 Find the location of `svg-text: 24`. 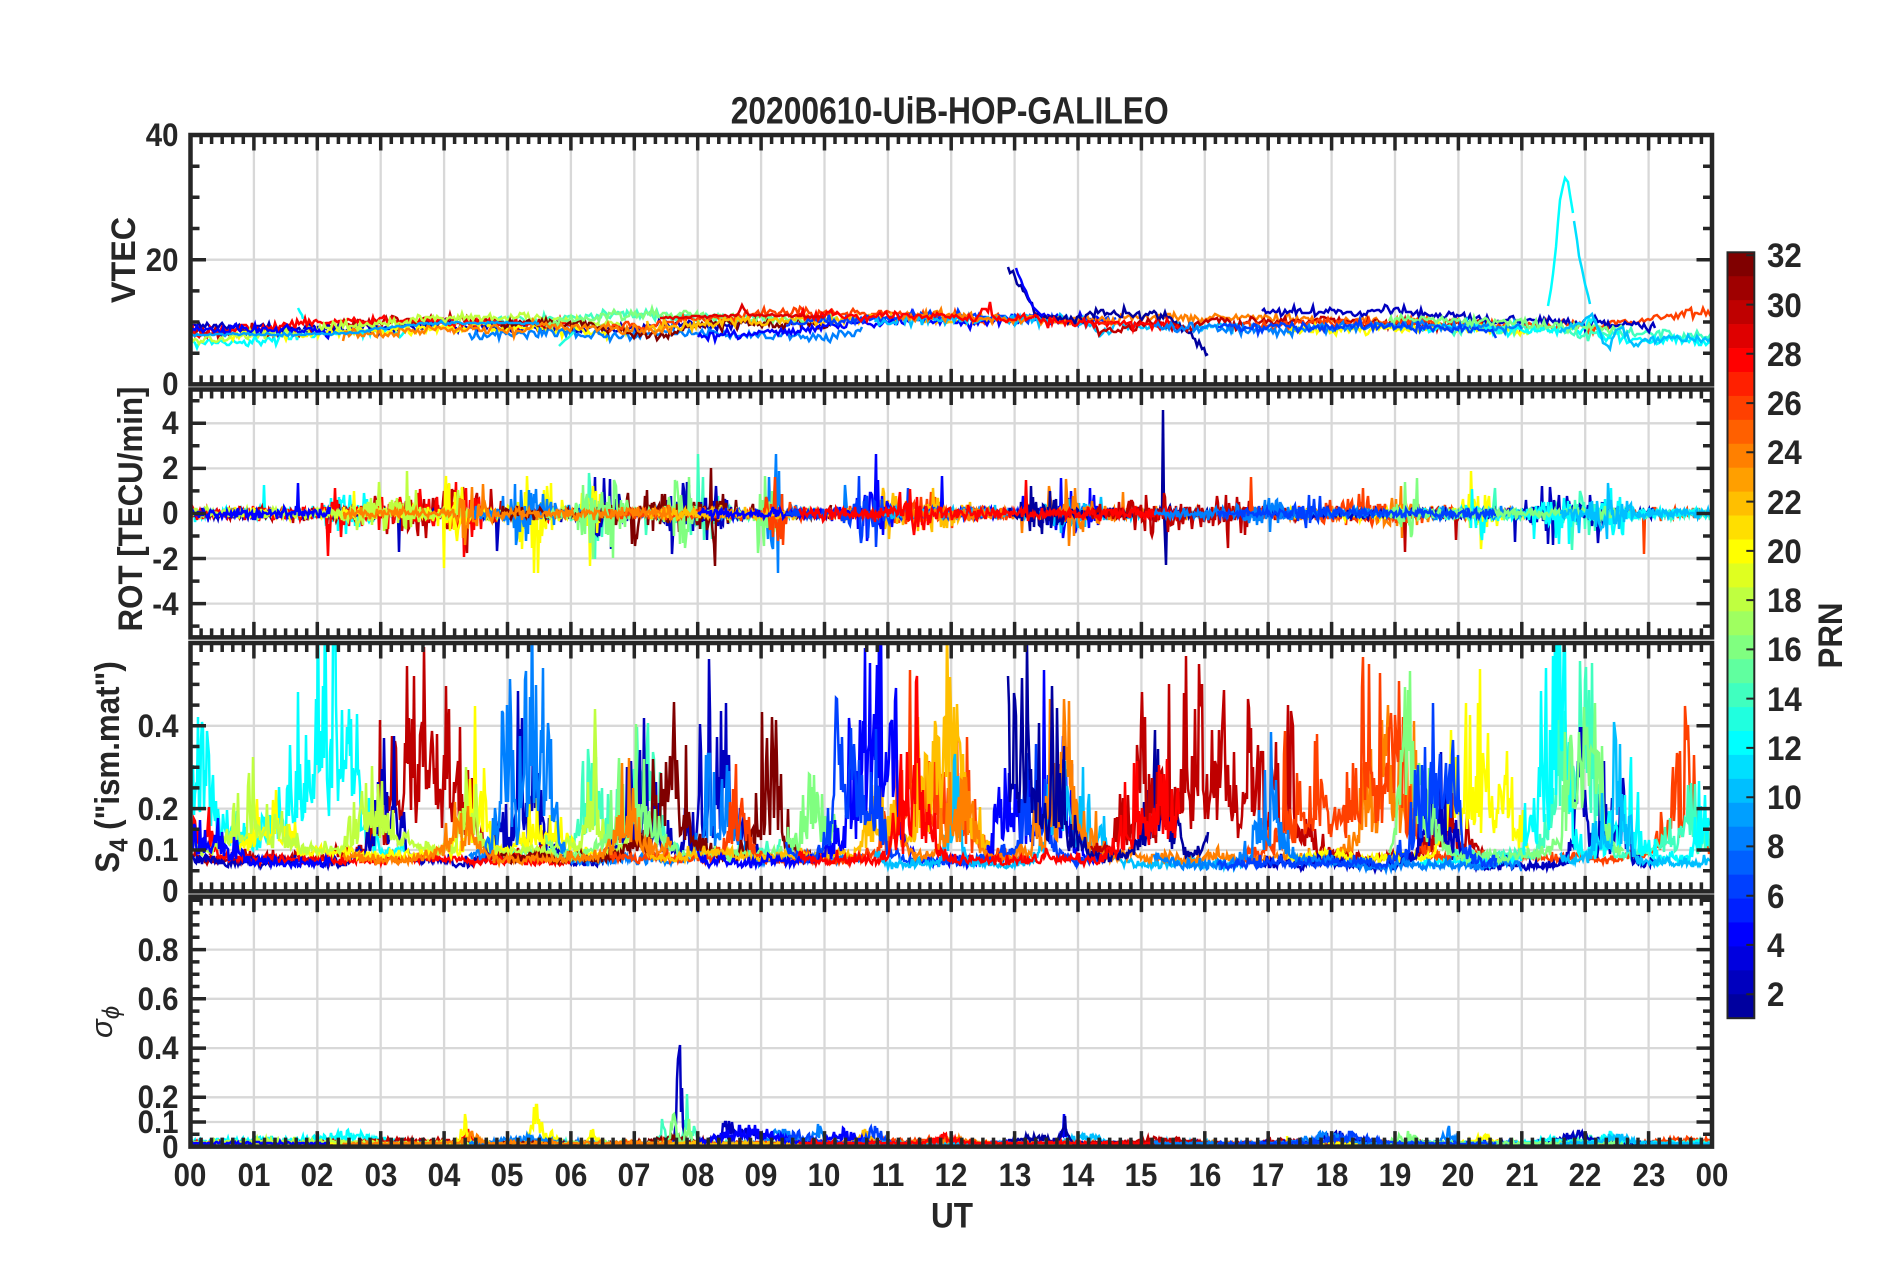

svg-text: 24 is located at coordinates (1784, 453).